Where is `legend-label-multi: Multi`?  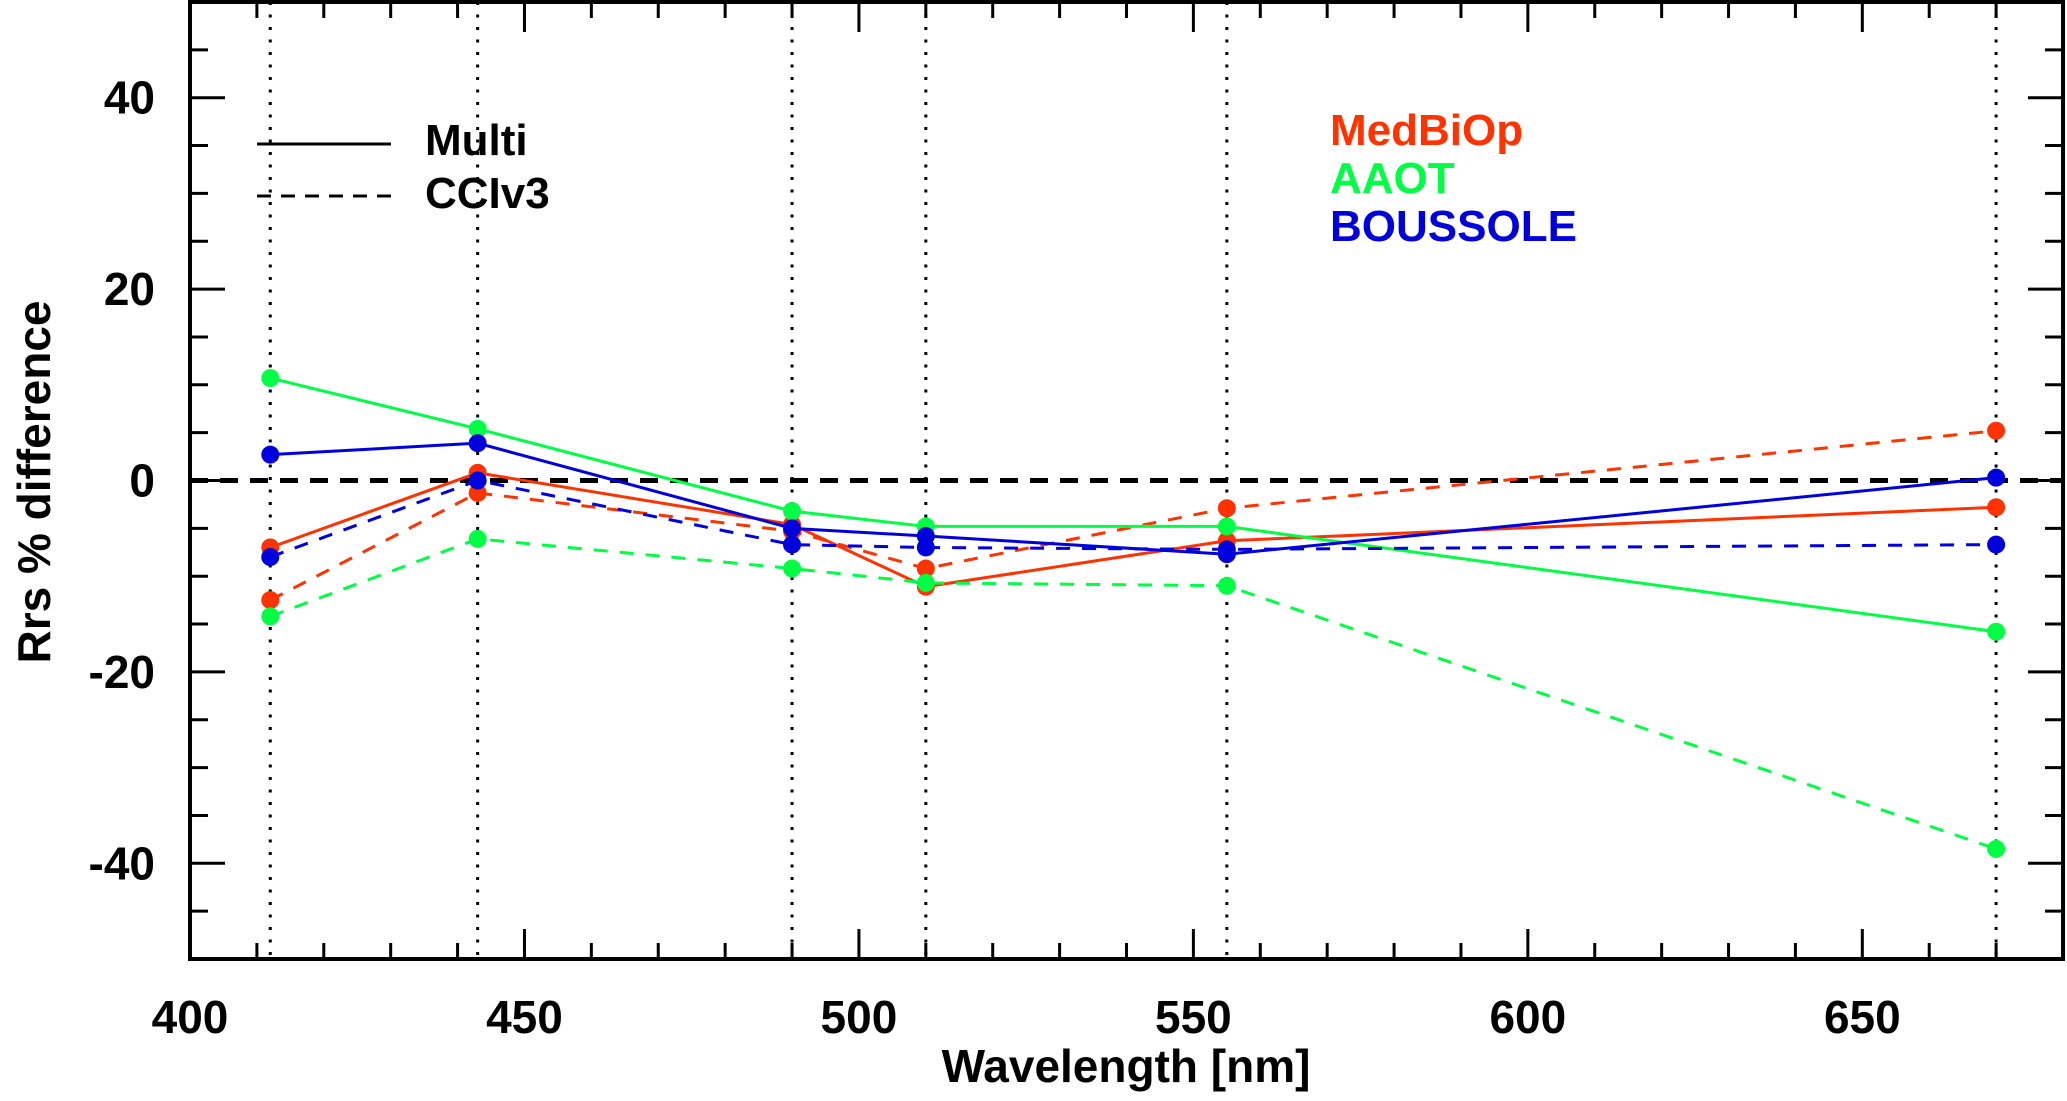 legend-label-multi: Multi is located at coordinates (476, 140).